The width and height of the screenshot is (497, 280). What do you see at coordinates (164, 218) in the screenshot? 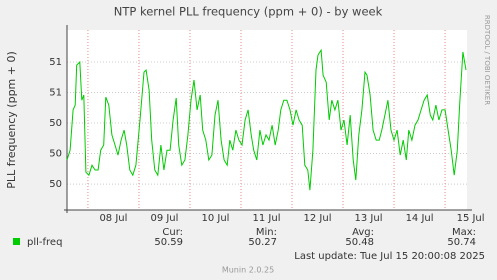
I see `x-tick-label: 09 Jul` at bounding box center [164, 218].